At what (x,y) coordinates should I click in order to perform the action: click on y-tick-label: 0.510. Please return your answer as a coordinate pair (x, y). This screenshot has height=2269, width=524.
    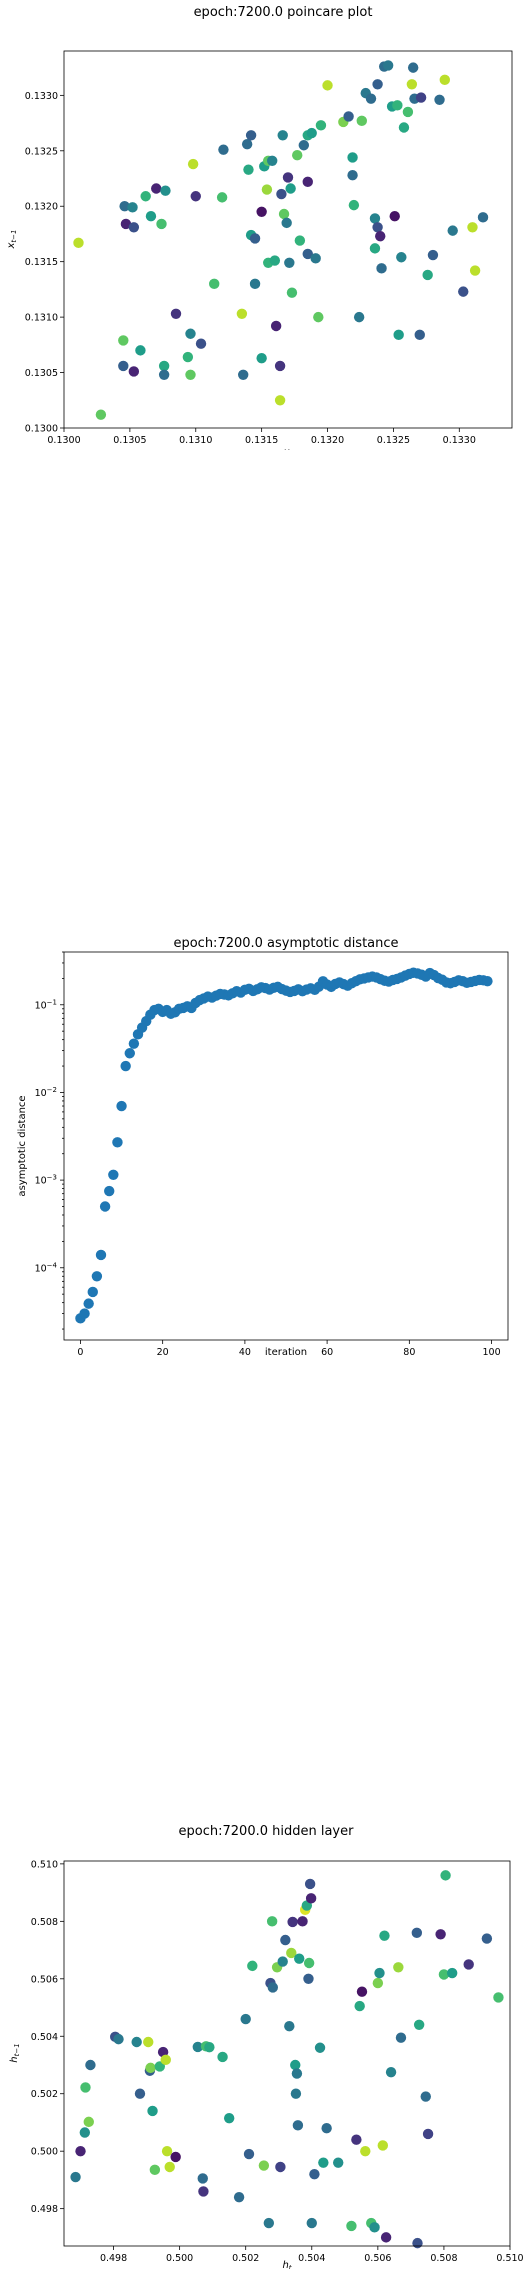
    Looking at the image, I should click on (44, 1864).